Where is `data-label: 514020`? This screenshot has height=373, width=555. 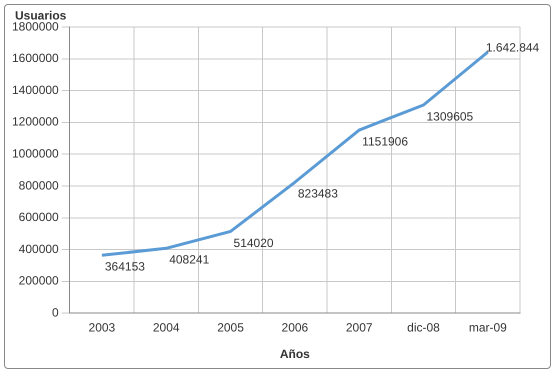 data-label: 514020 is located at coordinates (254, 243).